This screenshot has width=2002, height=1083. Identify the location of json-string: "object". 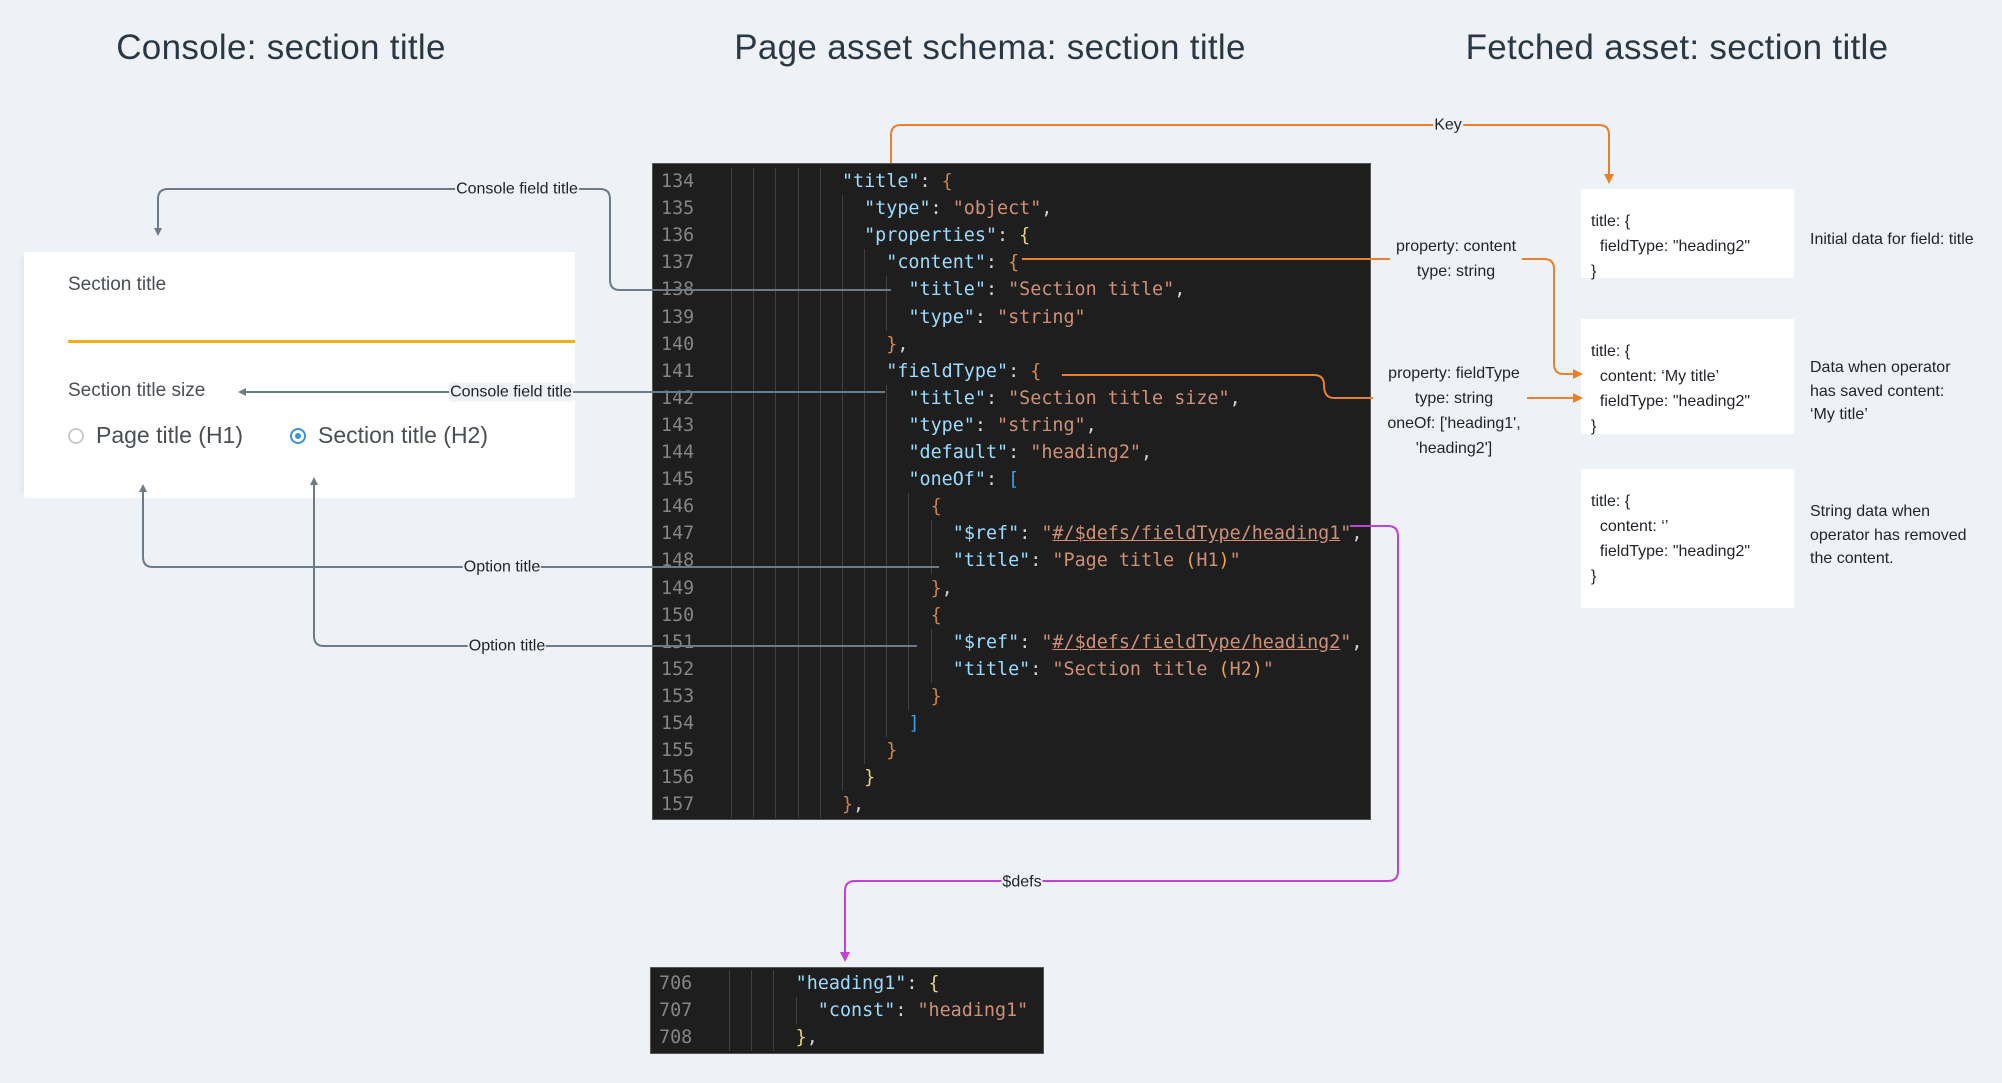
(997, 209).